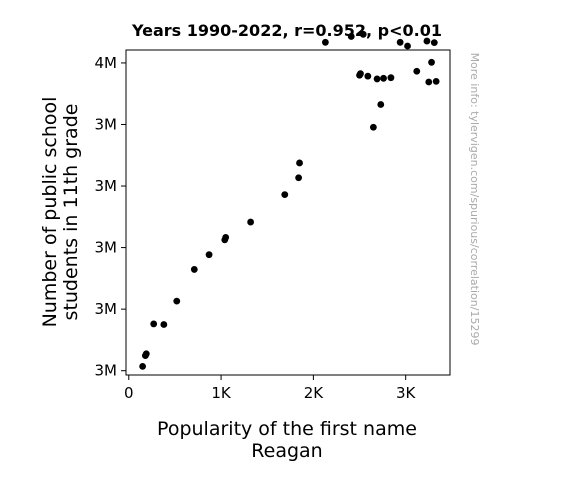 This screenshot has height=500, width=575. Describe the element at coordinates (286, 30) in the screenshot. I see `chart-title: Years 1990-2022, r=0.952, p<0.01` at that location.